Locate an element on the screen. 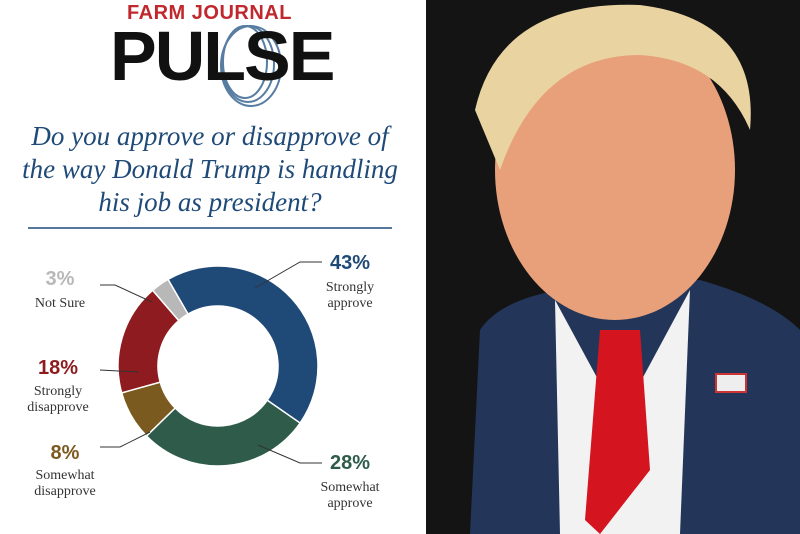  category-label: Strongly disapprove is located at coordinates (58, 399).